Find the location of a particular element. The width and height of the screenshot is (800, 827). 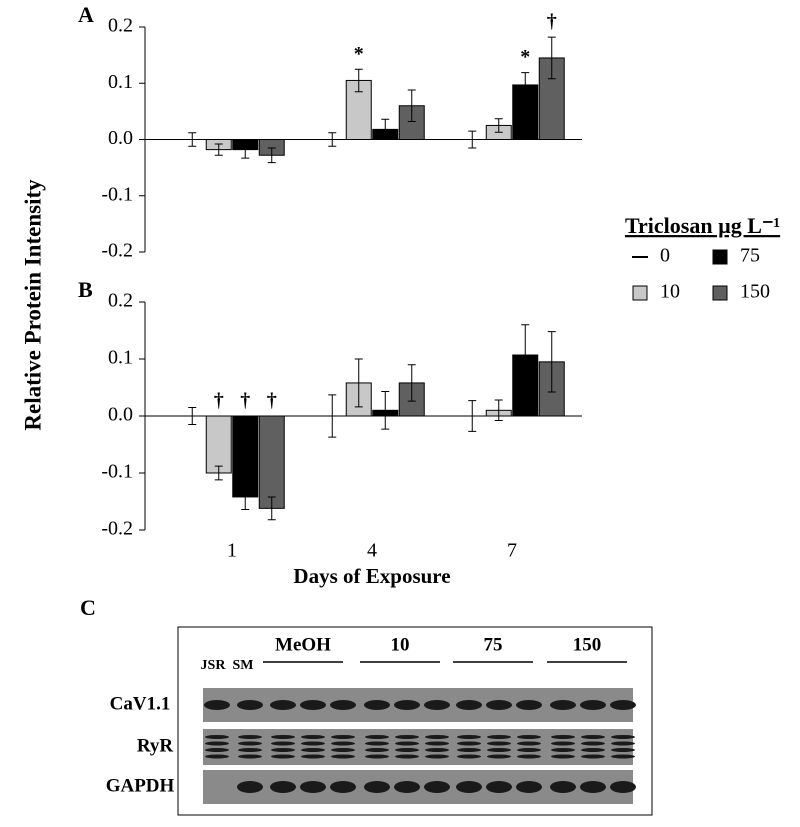

legend-swatch is located at coordinates (720, 293).